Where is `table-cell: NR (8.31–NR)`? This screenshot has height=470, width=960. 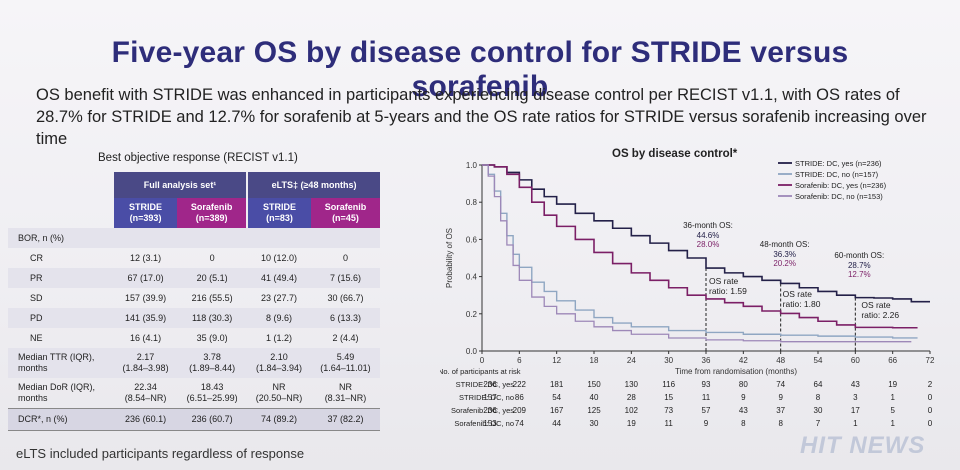
table-cell: NR (8.31–NR) is located at coordinates (345, 392).